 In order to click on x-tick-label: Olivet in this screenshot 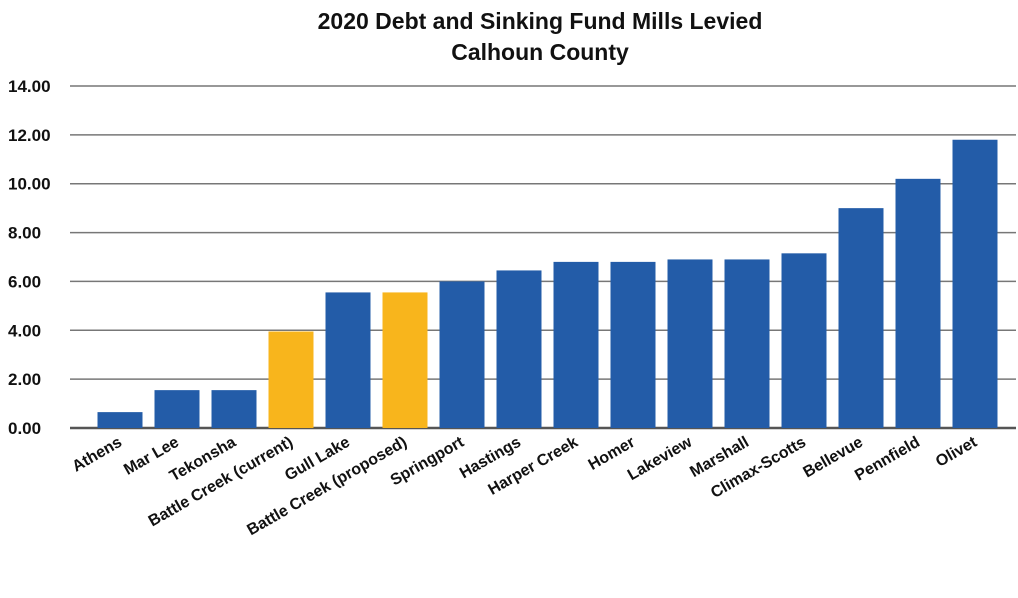, I will do `click(957, 451)`.